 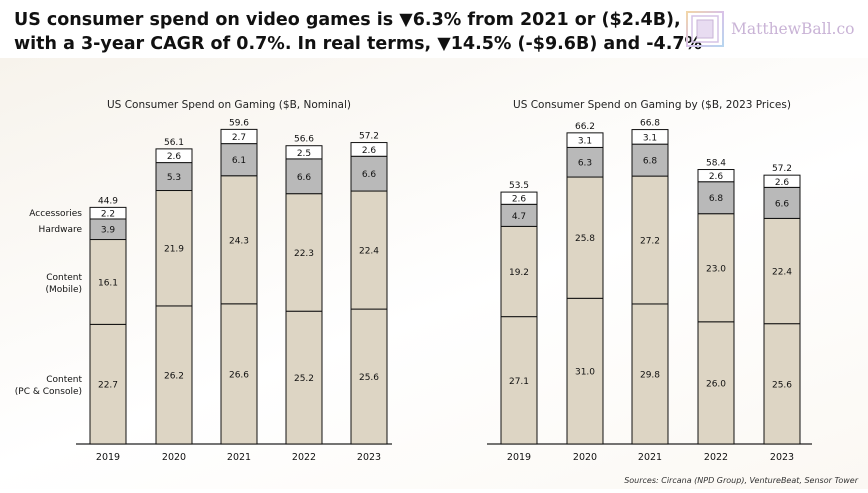 I want to click on chart1-x-tick-2020: 2020, so click(x=174, y=457).